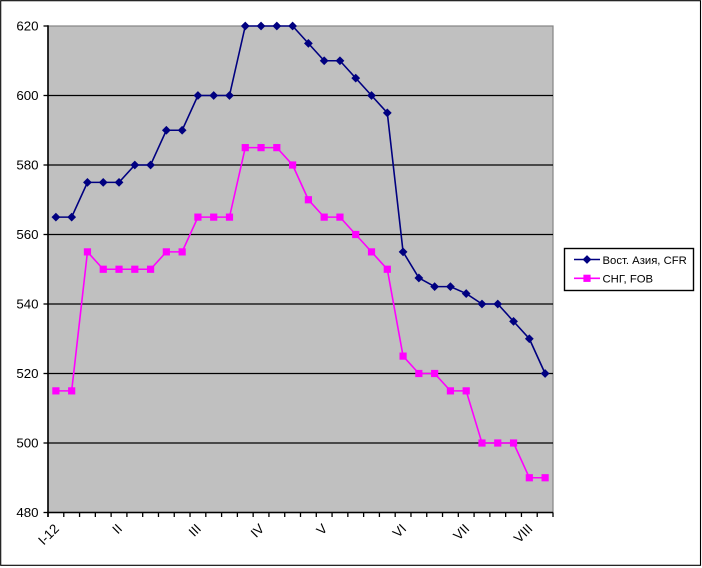  What do you see at coordinates (27, 373) in the screenshot?
I see `svg-text: 520` at bounding box center [27, 373].